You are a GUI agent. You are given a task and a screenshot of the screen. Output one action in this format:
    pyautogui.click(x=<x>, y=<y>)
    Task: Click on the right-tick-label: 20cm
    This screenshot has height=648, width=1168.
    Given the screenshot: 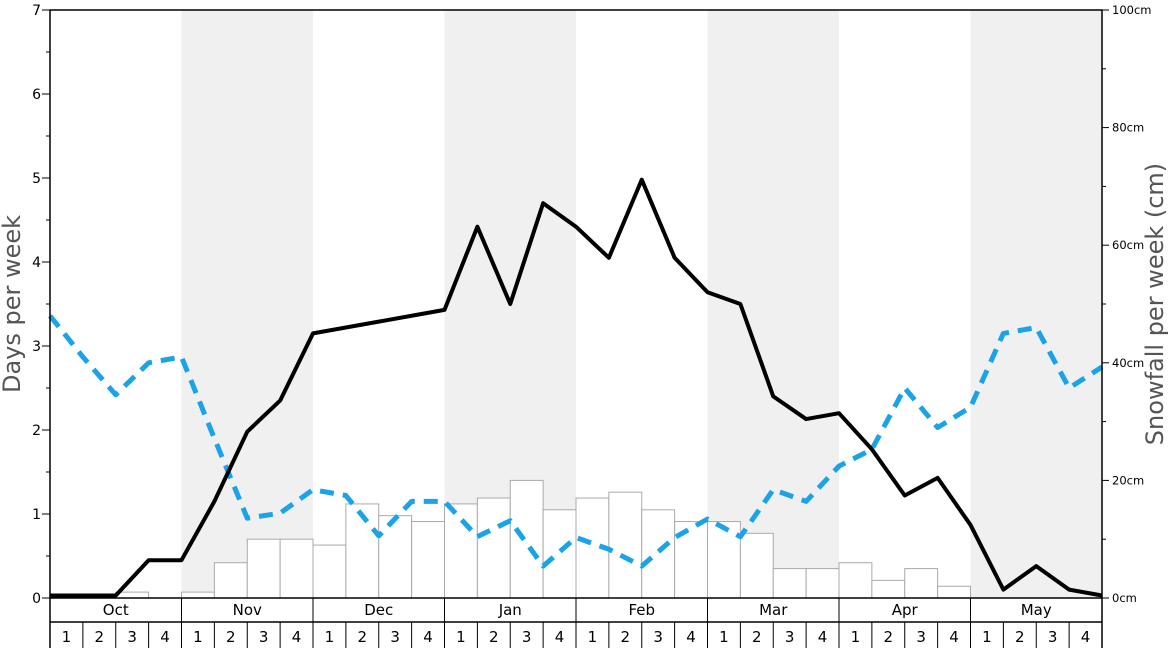 What is the action you would take?
    pyautogui.click(x=1128, y=480)
    